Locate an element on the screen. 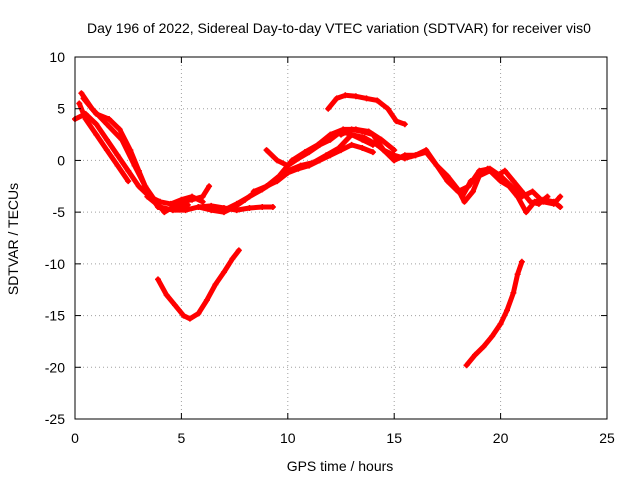 The height and width of the screenshot is (480, 640). x-tick-label: 15 is located at coordinates (394, 438).